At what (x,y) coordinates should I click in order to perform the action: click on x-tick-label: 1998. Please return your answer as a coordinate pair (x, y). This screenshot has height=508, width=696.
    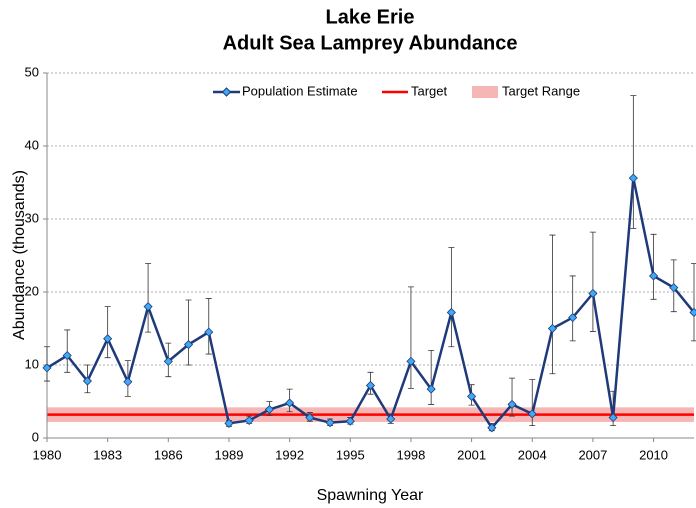
    Looking at the image, I should click on (410, 454).